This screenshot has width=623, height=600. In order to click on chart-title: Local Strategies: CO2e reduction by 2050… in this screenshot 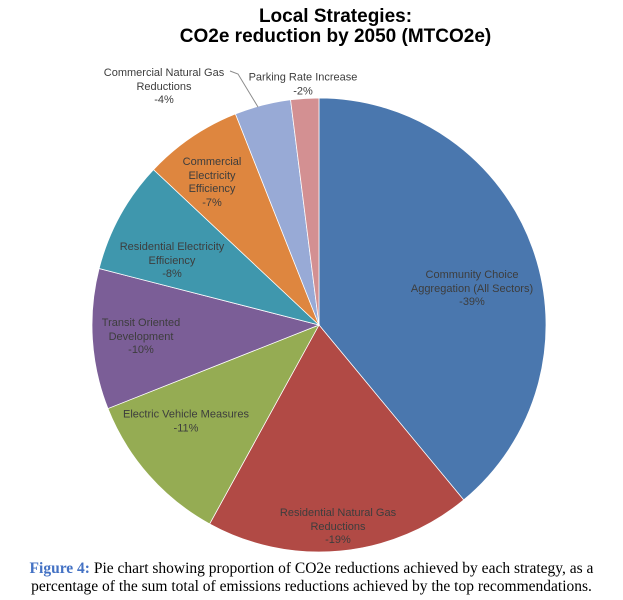, I will do `click(335, 27)`.